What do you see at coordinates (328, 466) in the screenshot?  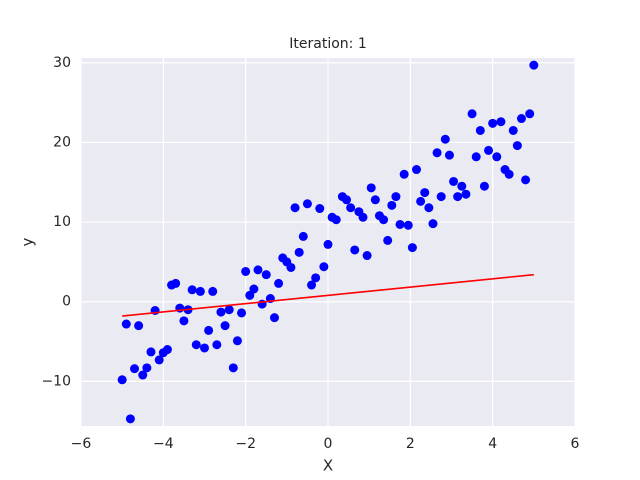 I see `x-axis-label: X` at bounding box center [328, 466].